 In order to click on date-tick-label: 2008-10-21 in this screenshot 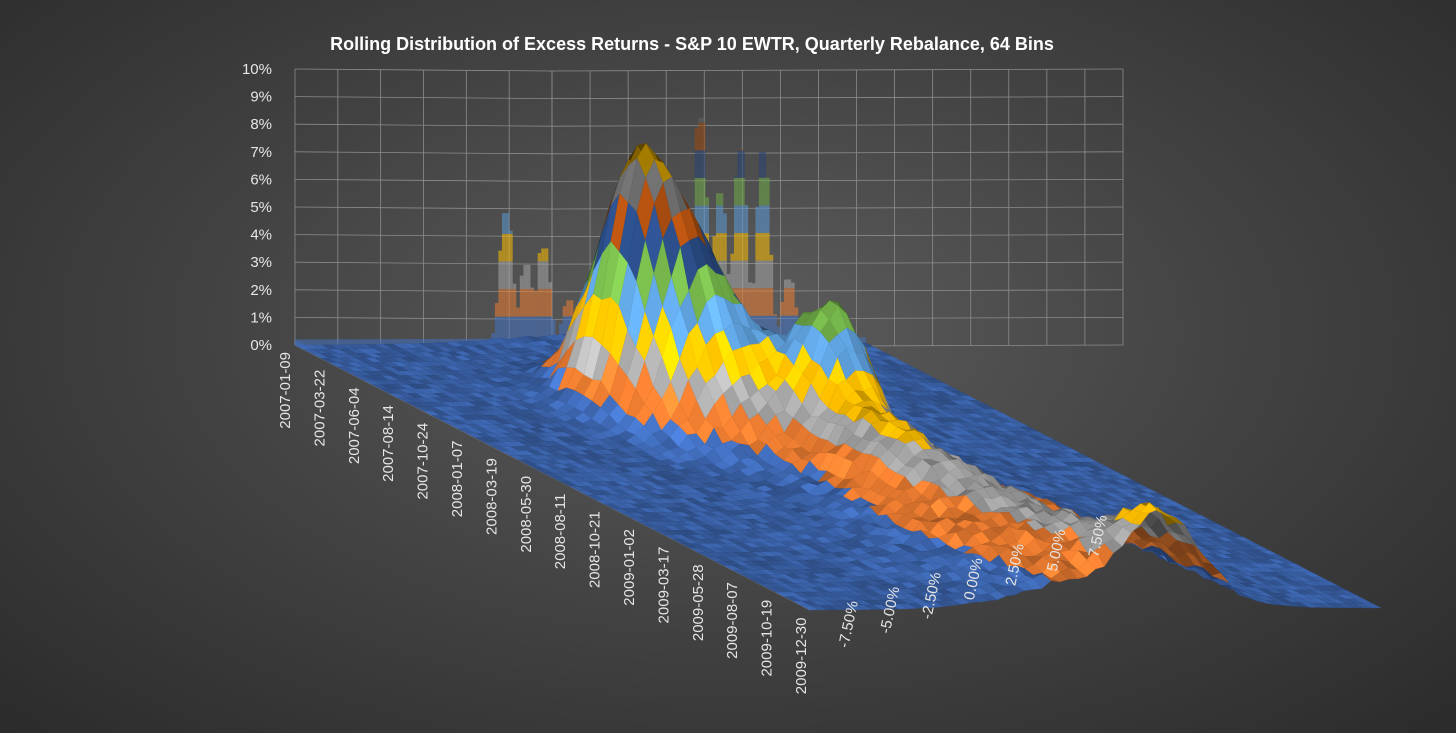, I will do `click(595, 549)`.